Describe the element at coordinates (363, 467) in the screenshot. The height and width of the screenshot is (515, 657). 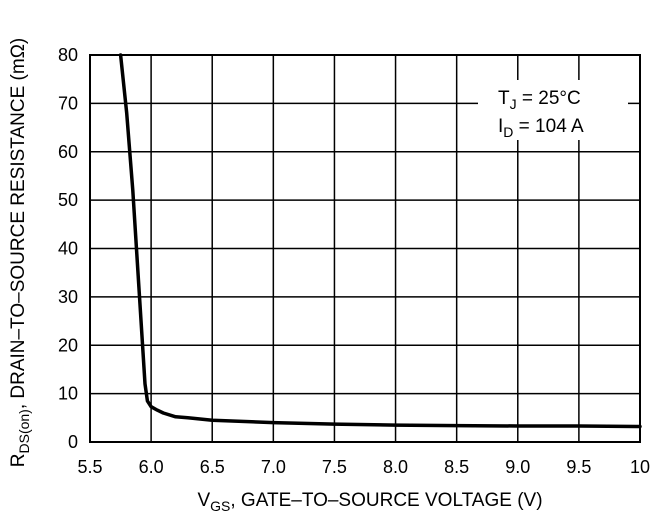
I see `x-axis-ticks: 5.5 6.0 6.5 7.0 7.5 8.0 8.5 9.0 9.5 10` at that location.